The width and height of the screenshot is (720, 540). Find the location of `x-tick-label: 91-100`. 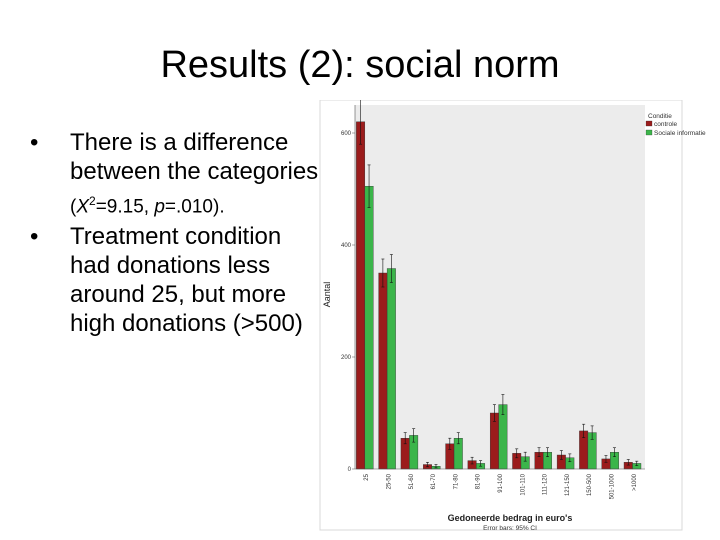

x-tick-label: 91-100 is located at coordinates (501, 482).